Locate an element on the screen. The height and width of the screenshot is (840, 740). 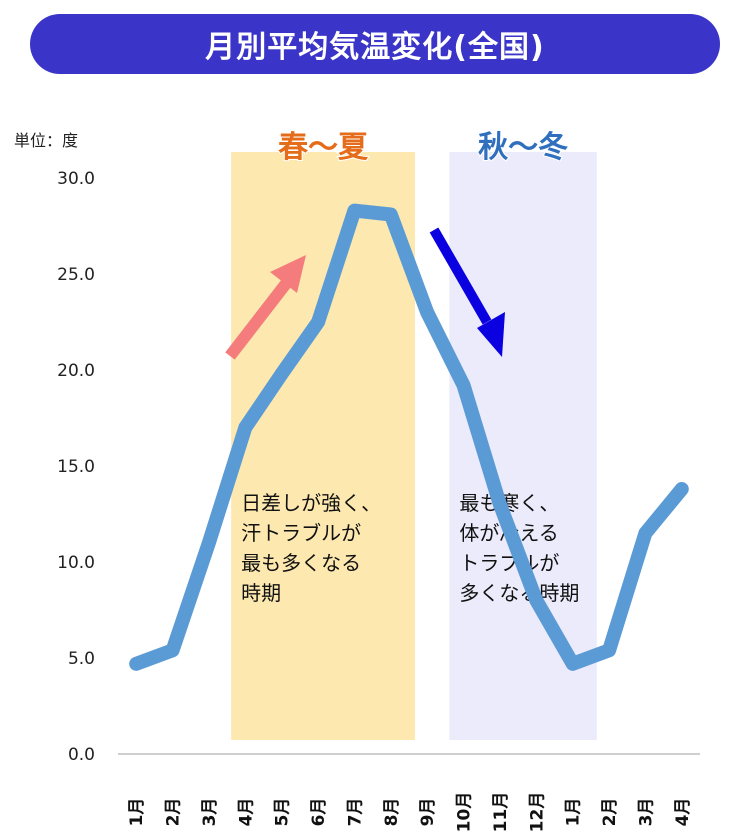
season-note-line: 日差しが強く、 is located at coordinates (311, 503).